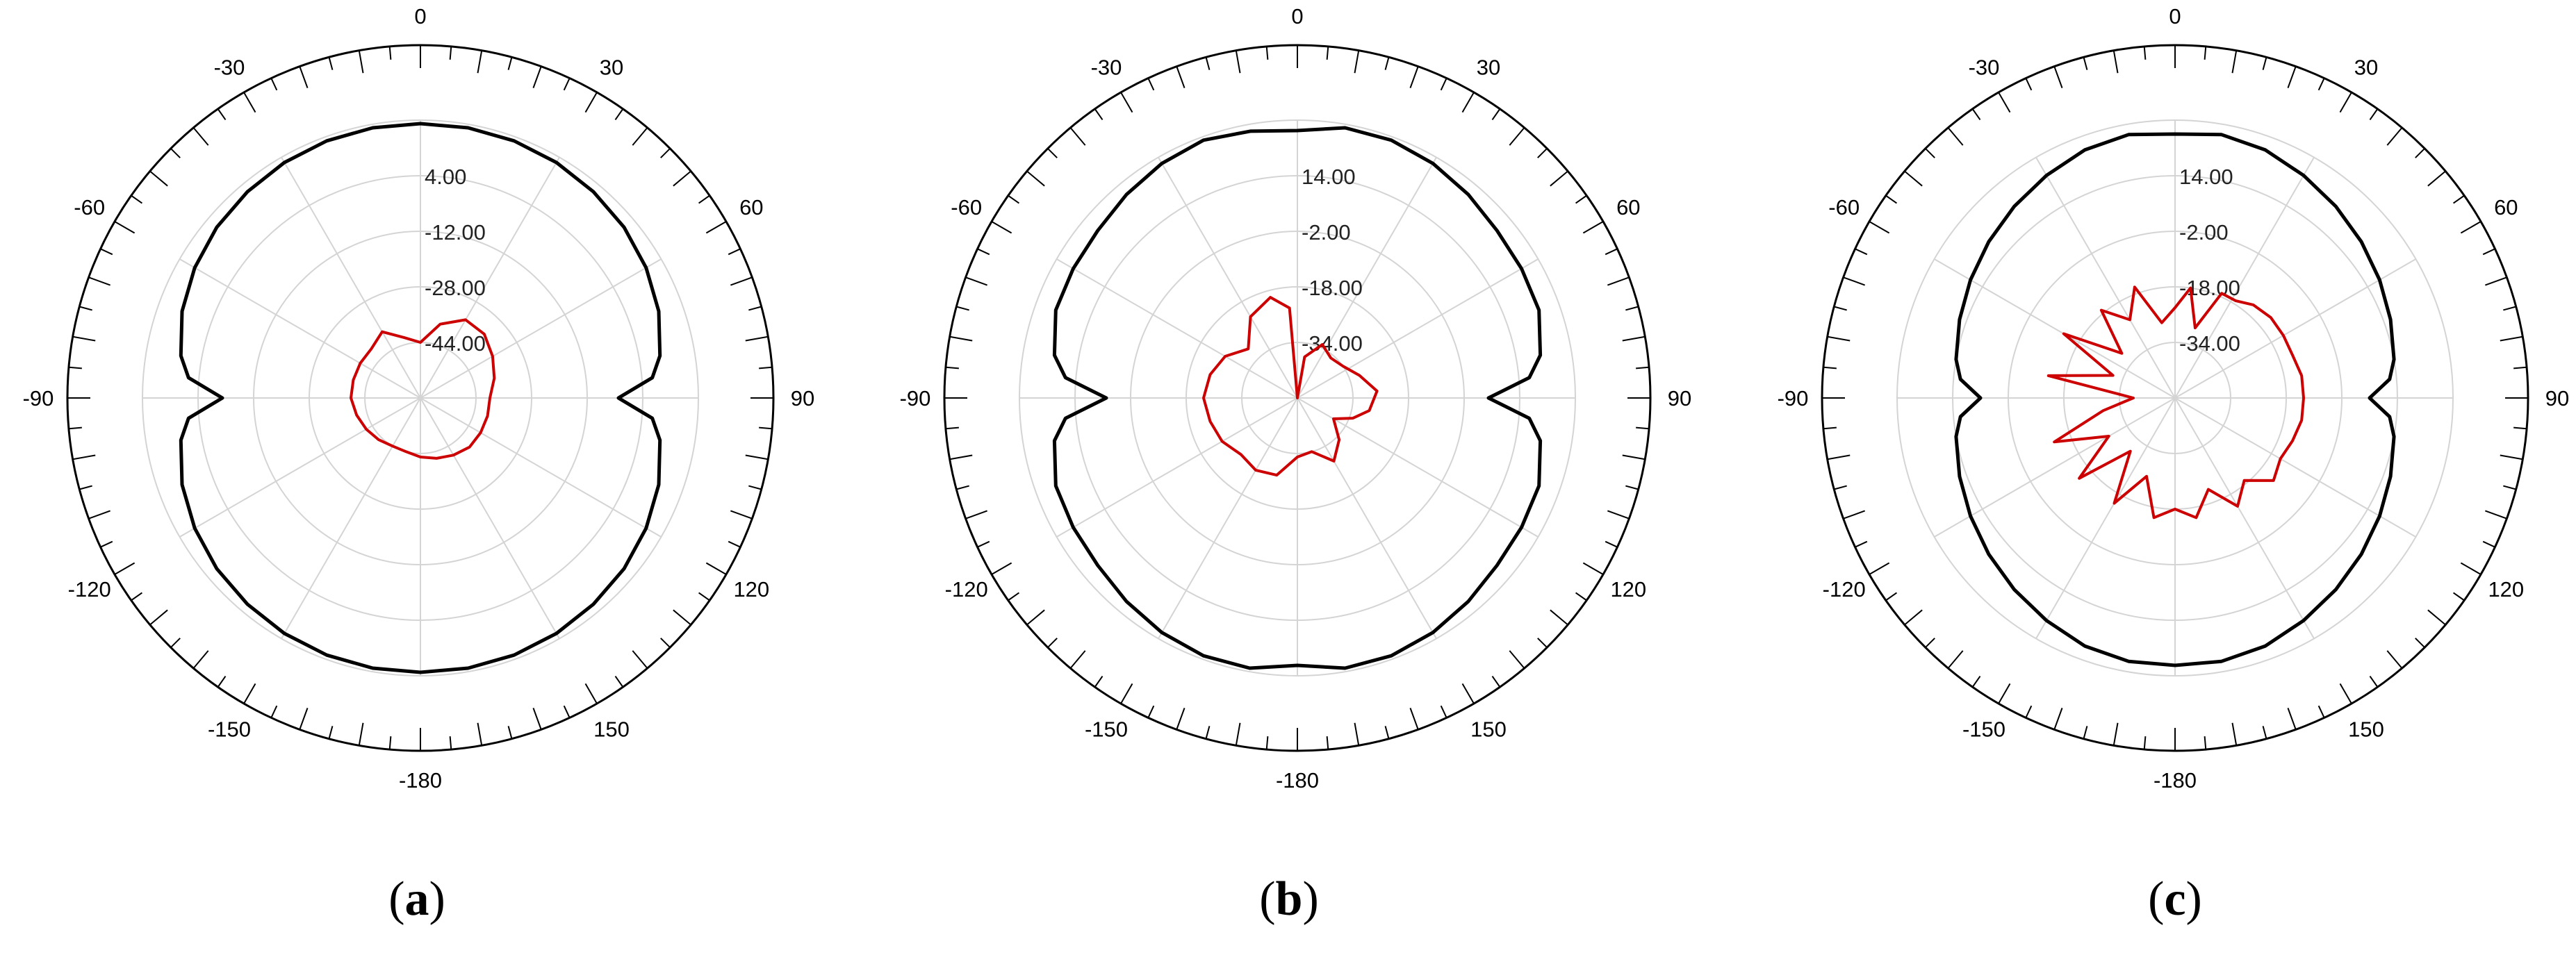 This screenshot has height=955, width=2576. What do you see at coordinates (2366, 729) in the screenshot?
I see `angle-tick-label: 150` at bounding box center [2366, 729].